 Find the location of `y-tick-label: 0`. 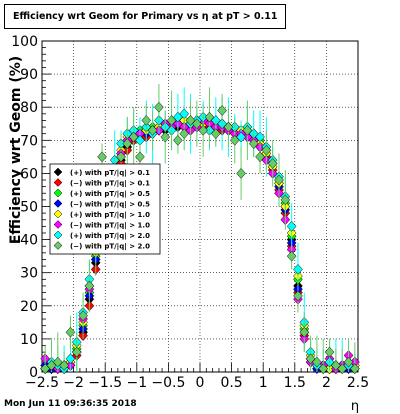

y-tick-label: 0 is located at coordinates (33, 373).